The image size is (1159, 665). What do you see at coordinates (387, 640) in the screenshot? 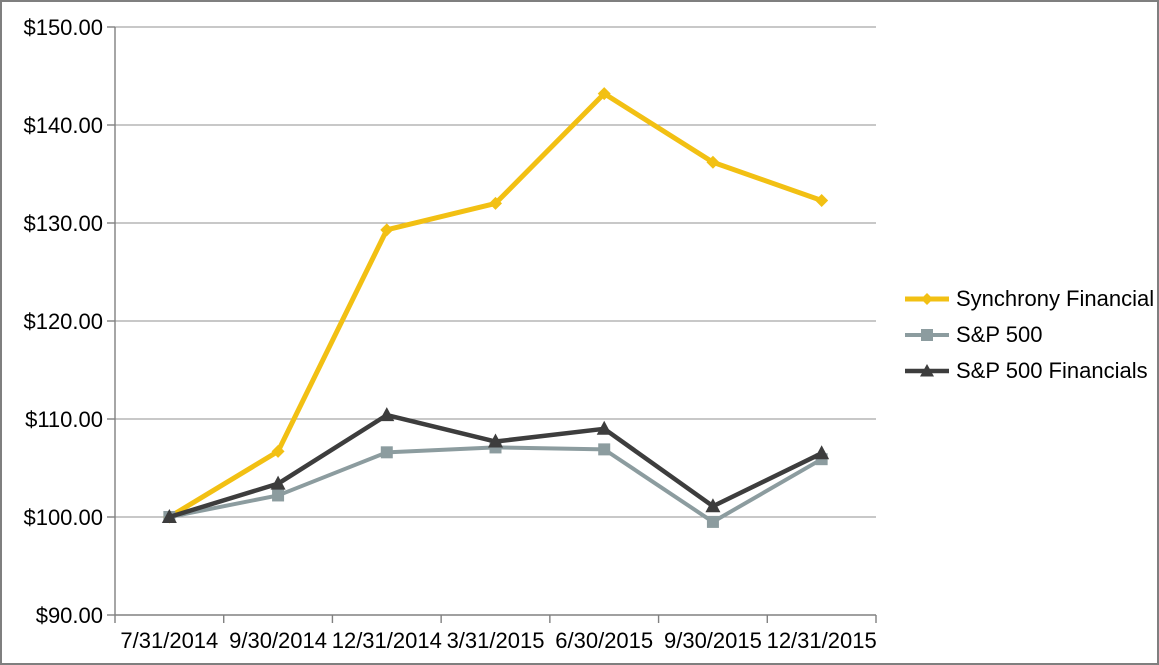
I see `x-tick-label: 12/31/2014` at bounding box center [387, 640].